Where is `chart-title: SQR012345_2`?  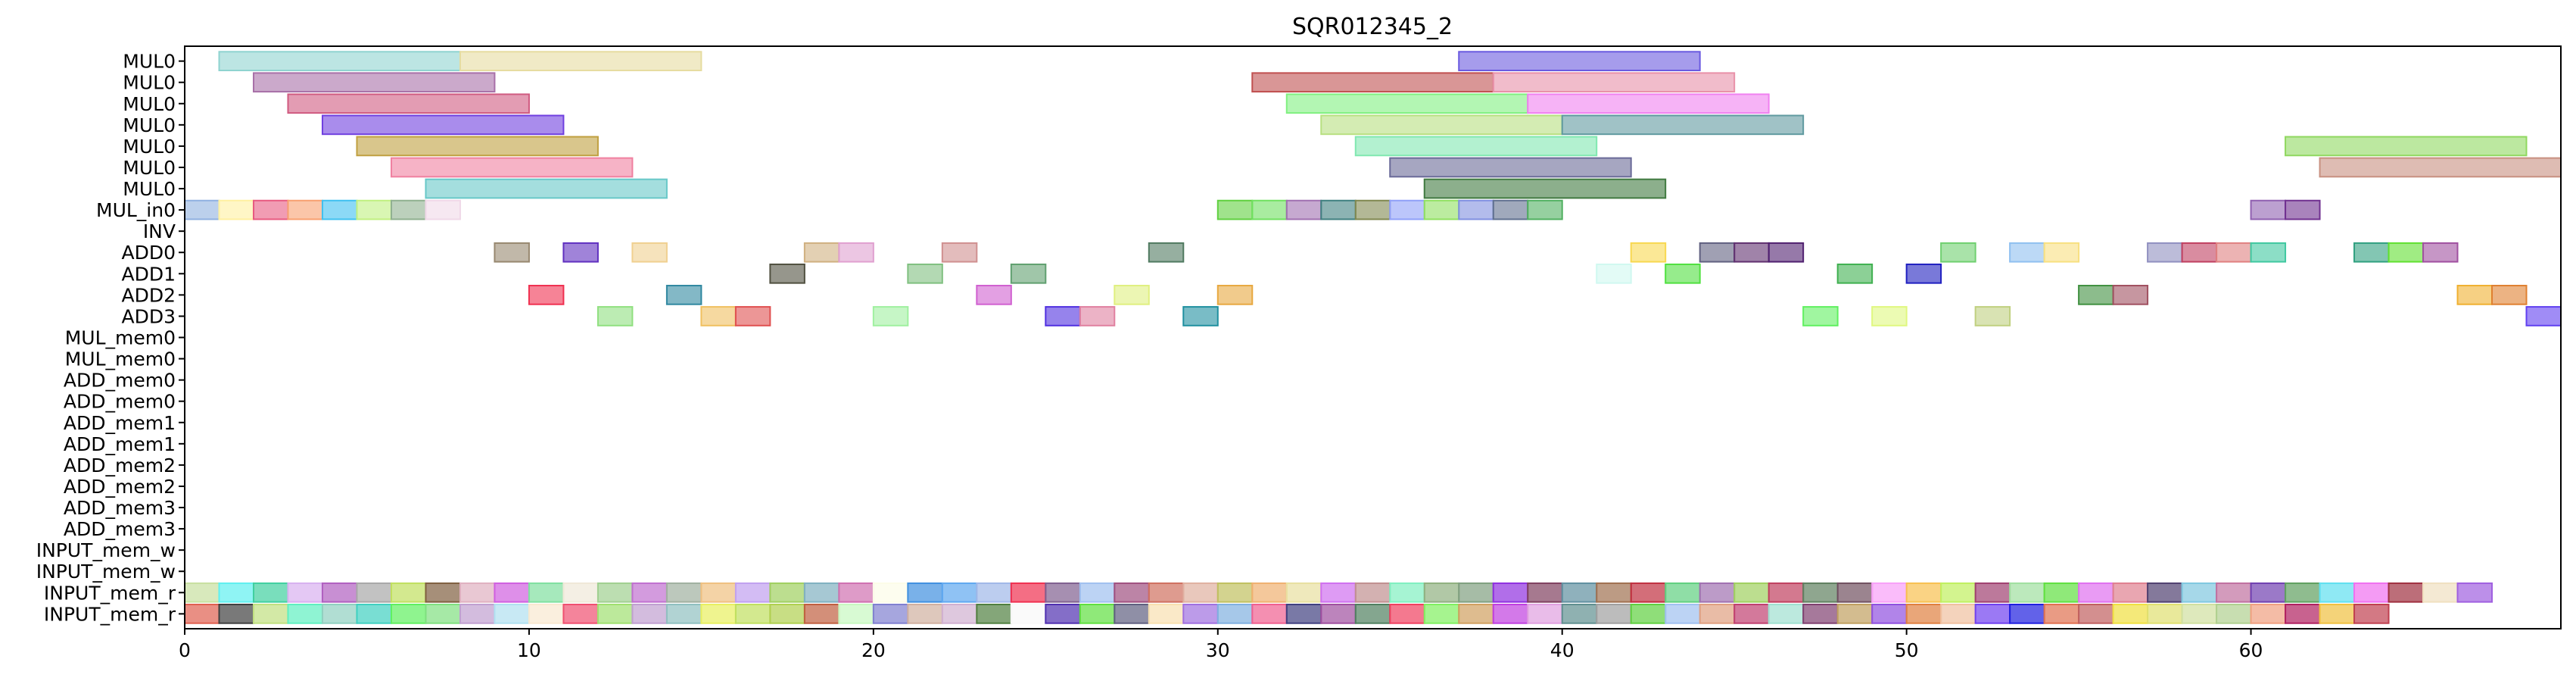 chart-title: SQR012345_2 is located at coordinates (1372, 27).